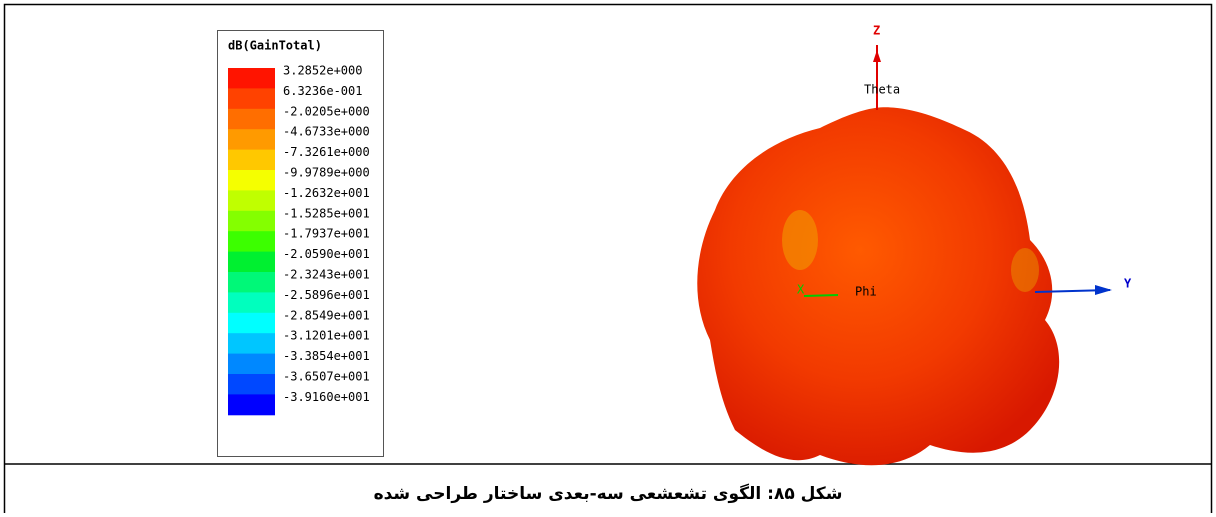 This screenshot has height=517, width=1216. What do you see at coordinates (326, 173) in the screenshot?
I see `legend-label: -9.9789e+000` at bounding box center [326, 173].